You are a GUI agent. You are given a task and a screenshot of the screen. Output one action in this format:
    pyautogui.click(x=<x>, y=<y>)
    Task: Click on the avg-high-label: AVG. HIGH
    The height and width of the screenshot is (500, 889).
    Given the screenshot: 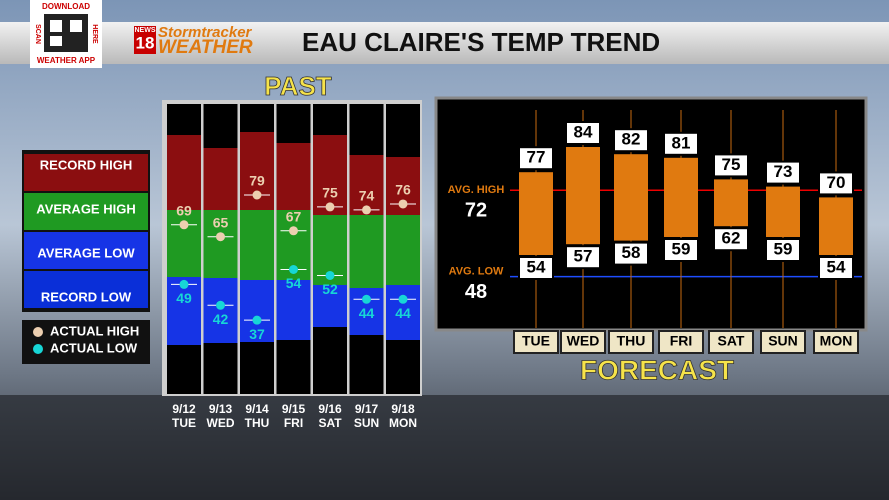 What is the action you would take?
    pyautogui.click(x=476, y=190)
    